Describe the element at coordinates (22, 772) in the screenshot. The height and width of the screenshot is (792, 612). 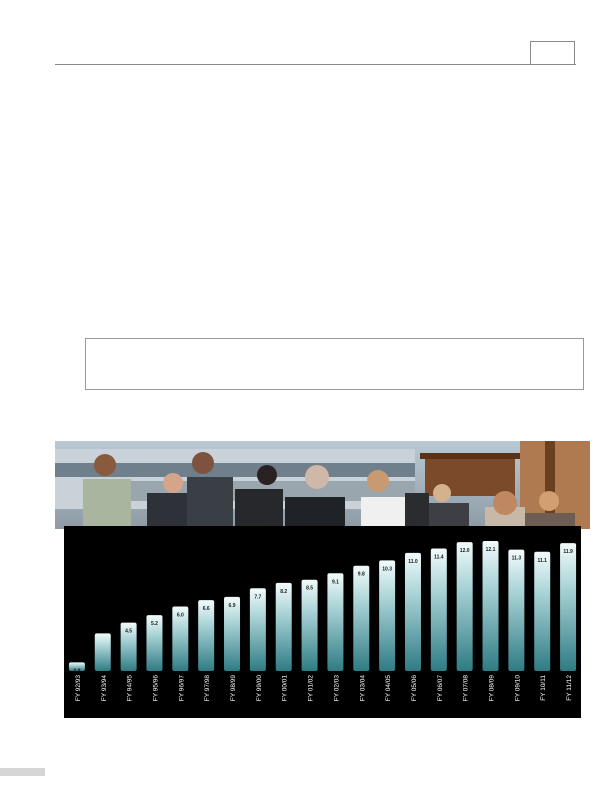
I see `footer-tab` at that location.